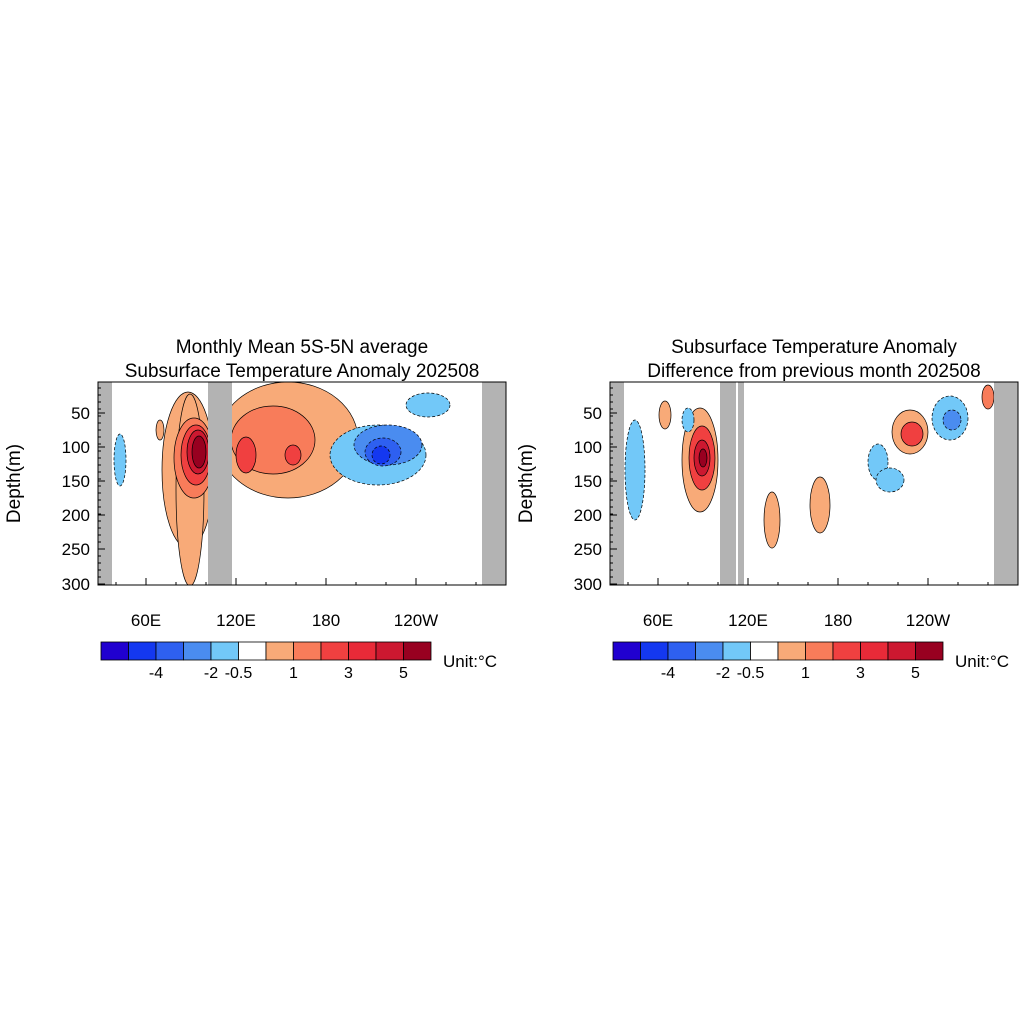 Image resolution: width=1024 pixels, height=1024 pixels. I want to click on chart-title-line: Difference from previous month 202508, so click(813, 371).